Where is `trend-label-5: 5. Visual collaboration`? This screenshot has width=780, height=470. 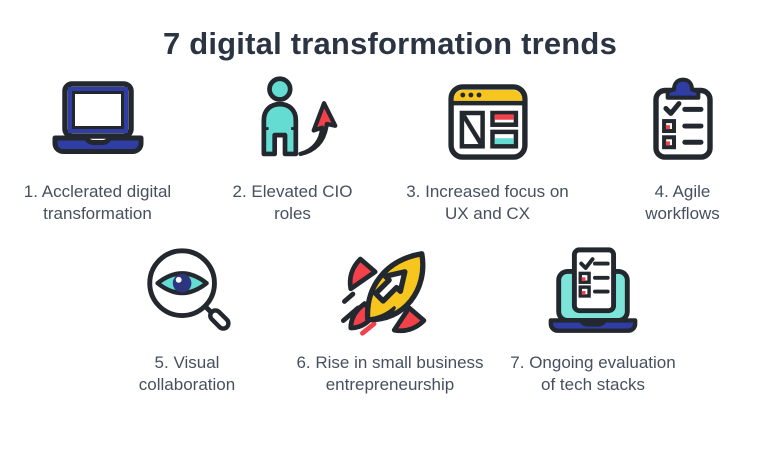 trend-label-5: 5. Visual collaboration is located at coordinates (187, 374).